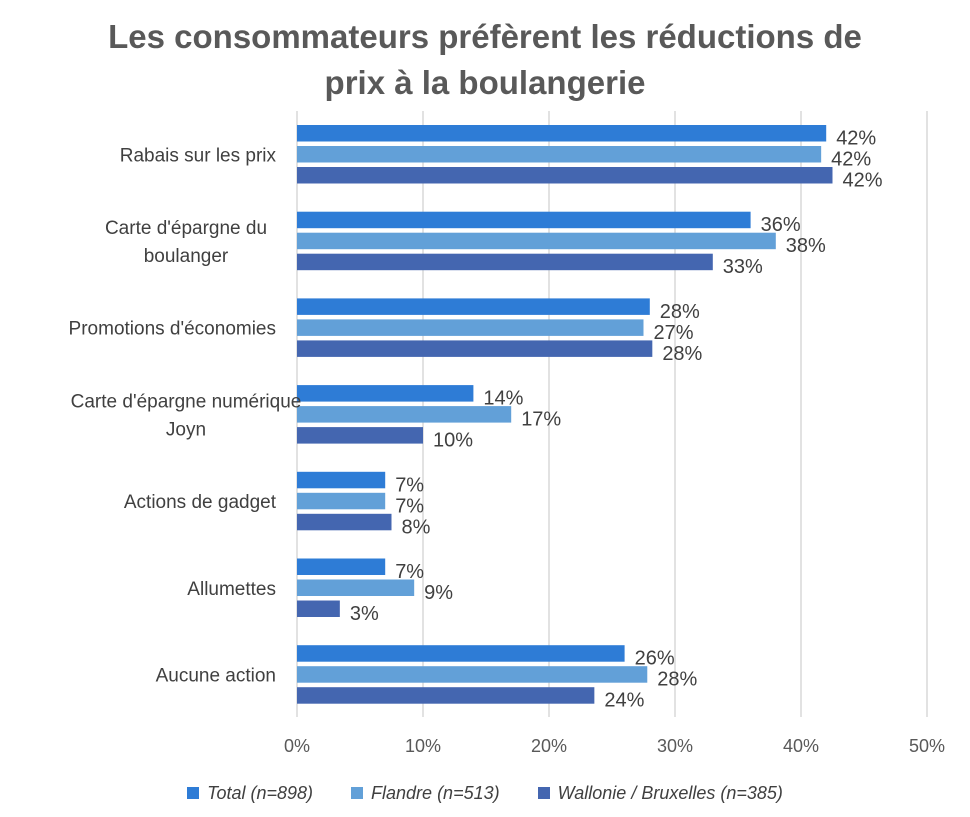 The height and width of the screenshot is (817, 970). I want to click on category-label: Allumettes, so click(231, 589).